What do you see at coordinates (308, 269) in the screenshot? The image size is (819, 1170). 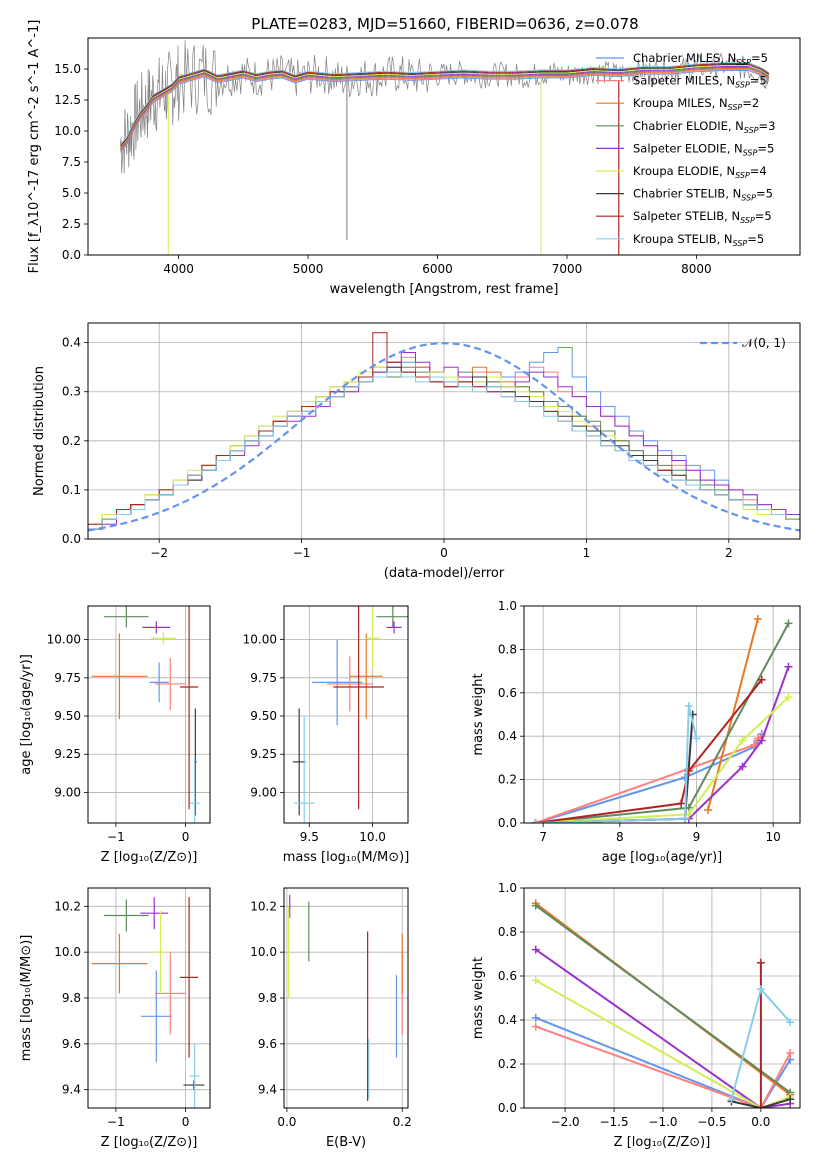 I see `x-tick-label: 5000` at bounding box center [308, 269].